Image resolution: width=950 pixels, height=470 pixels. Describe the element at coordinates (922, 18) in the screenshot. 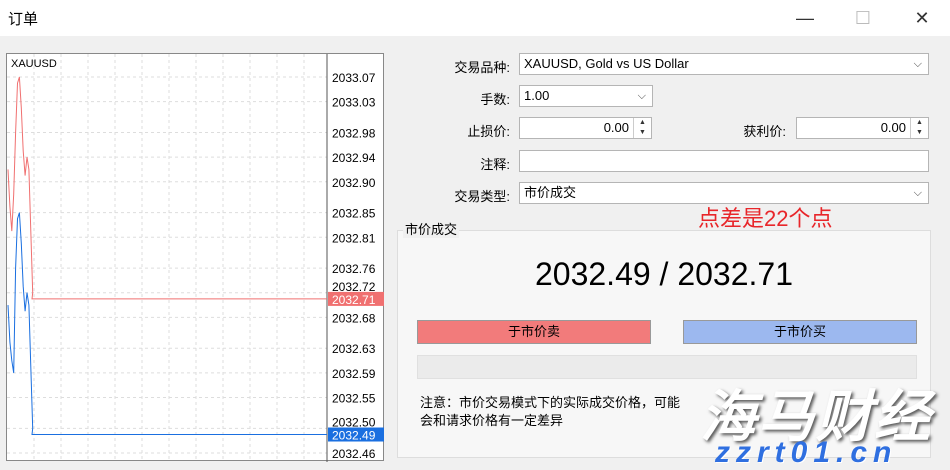

I see `close-icon: ✕` at that location.